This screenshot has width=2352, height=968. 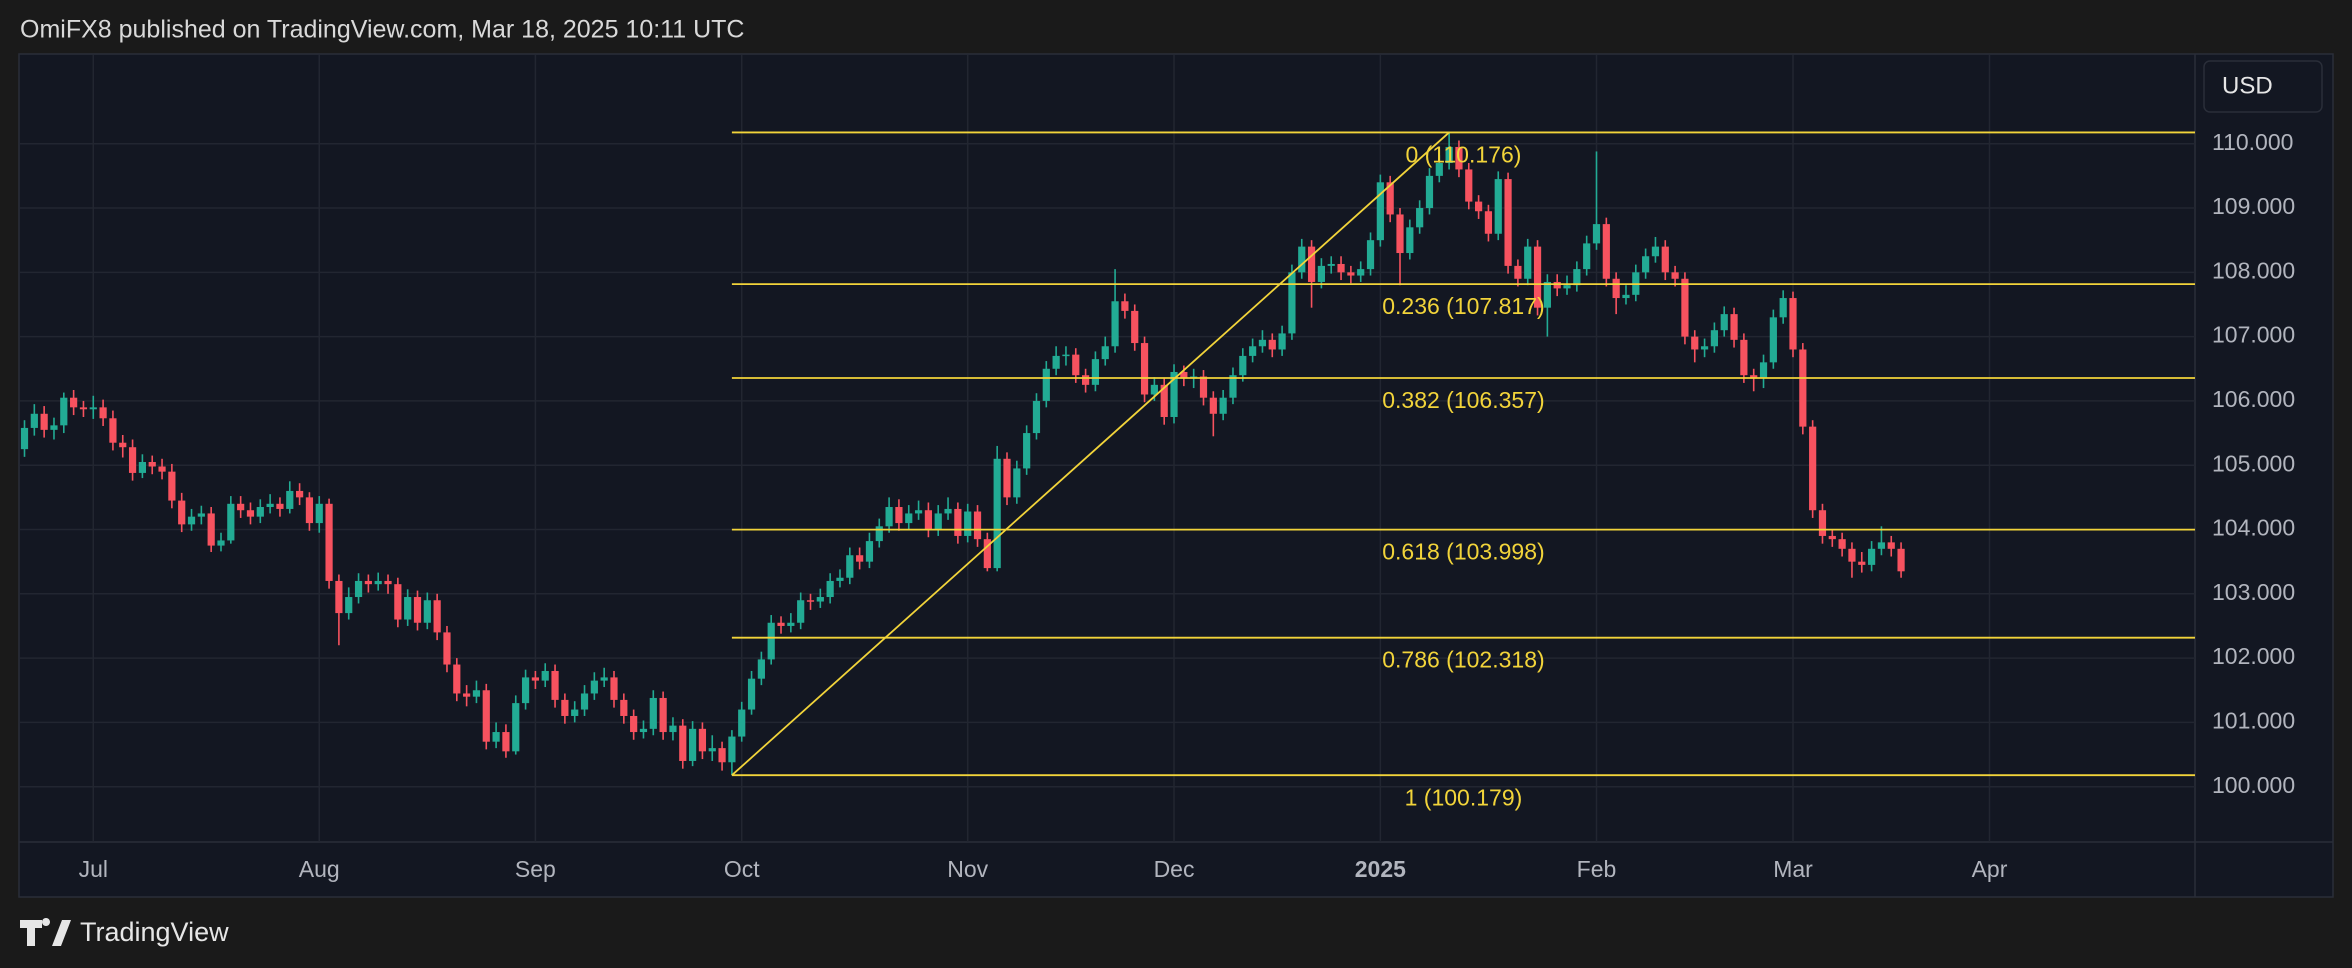 I want to click on fib-label: 0 (110.176), so click(x=1463, y=154).